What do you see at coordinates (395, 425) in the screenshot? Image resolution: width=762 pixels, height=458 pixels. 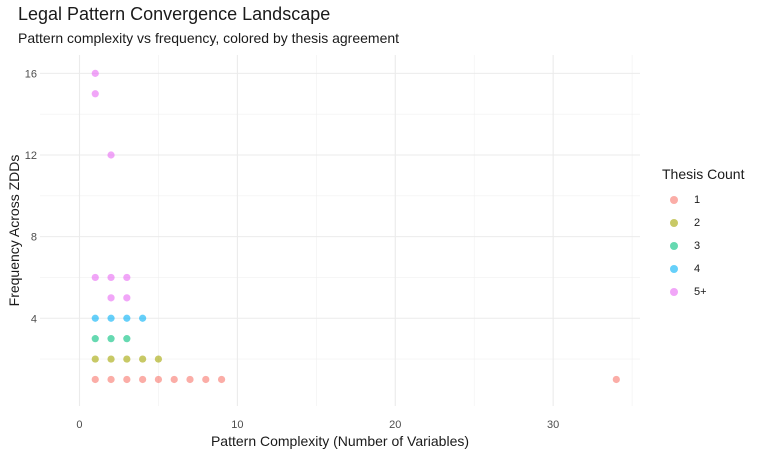 I see `x-tick-label: 20` at bounding box center [395, 425].